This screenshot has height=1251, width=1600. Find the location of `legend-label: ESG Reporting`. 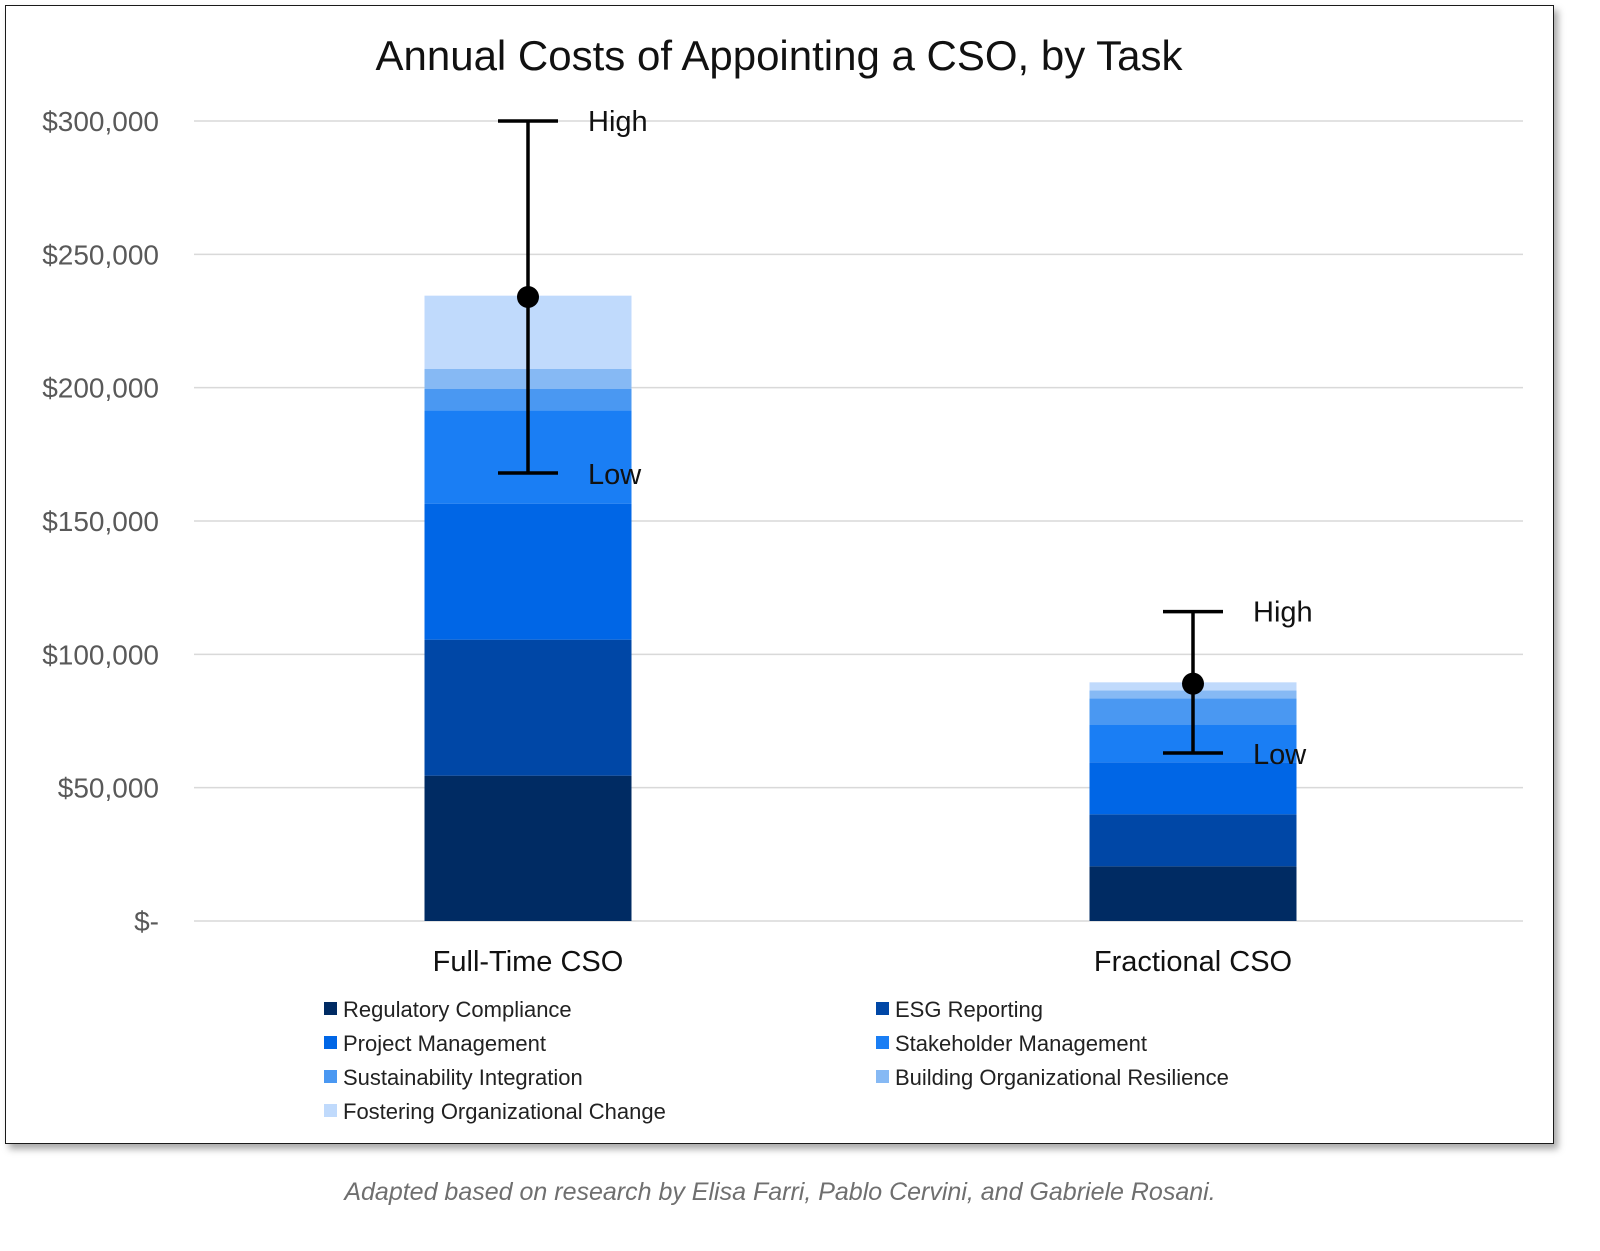

legend-label: ESG Reporting is located at coordinates (969, 1009).